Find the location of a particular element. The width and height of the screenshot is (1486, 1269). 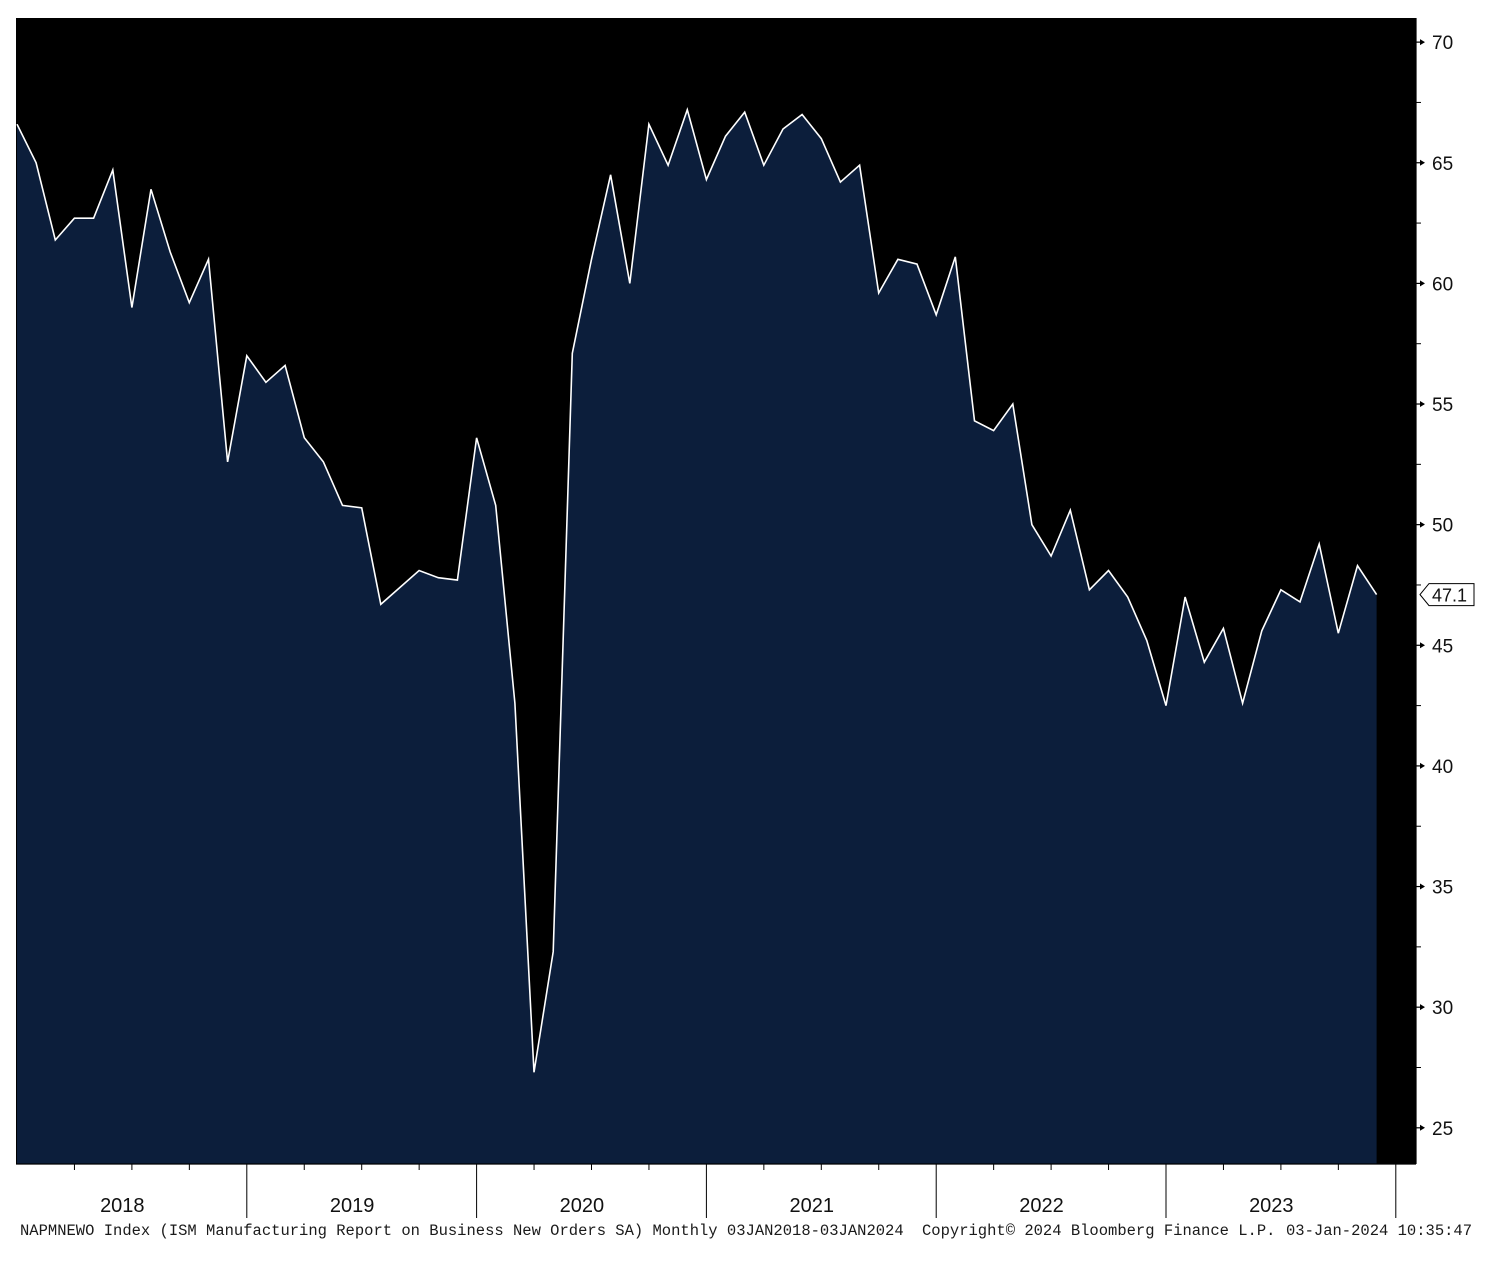

y-tick-label: 65 is located at coordinates (1442, 164).